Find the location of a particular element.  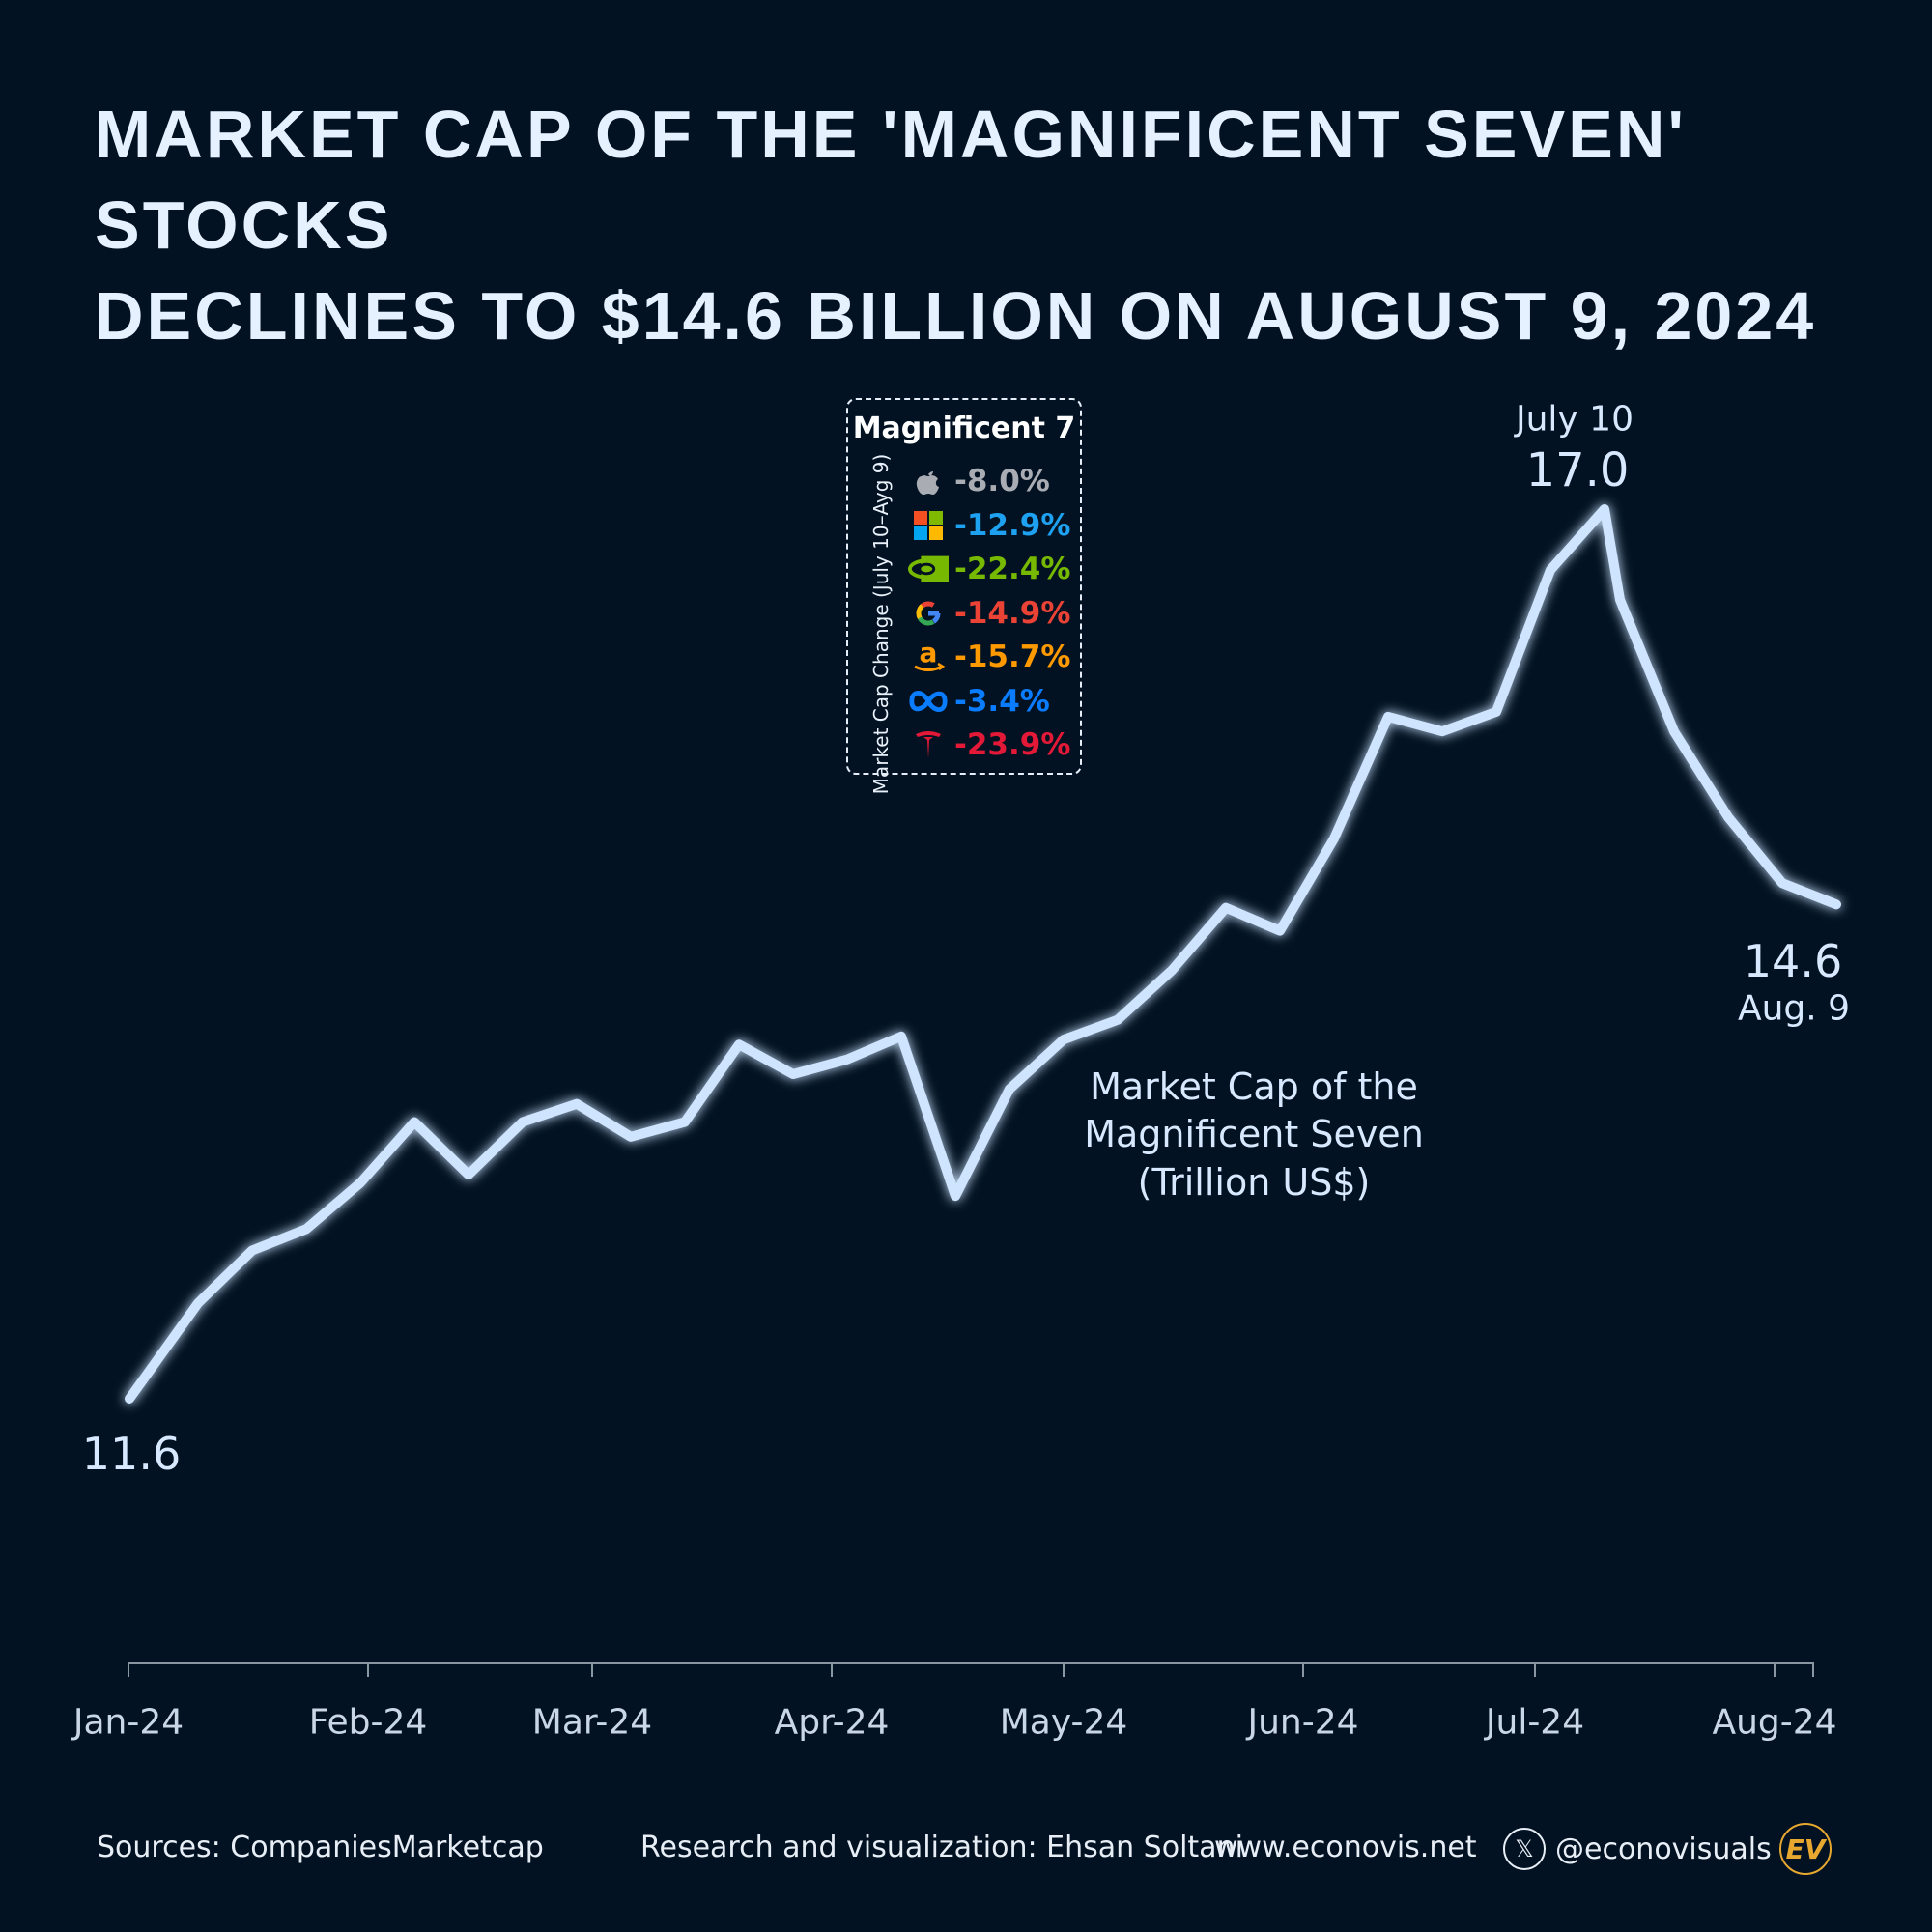

svg-text: a is located at coordinates (929, 654).